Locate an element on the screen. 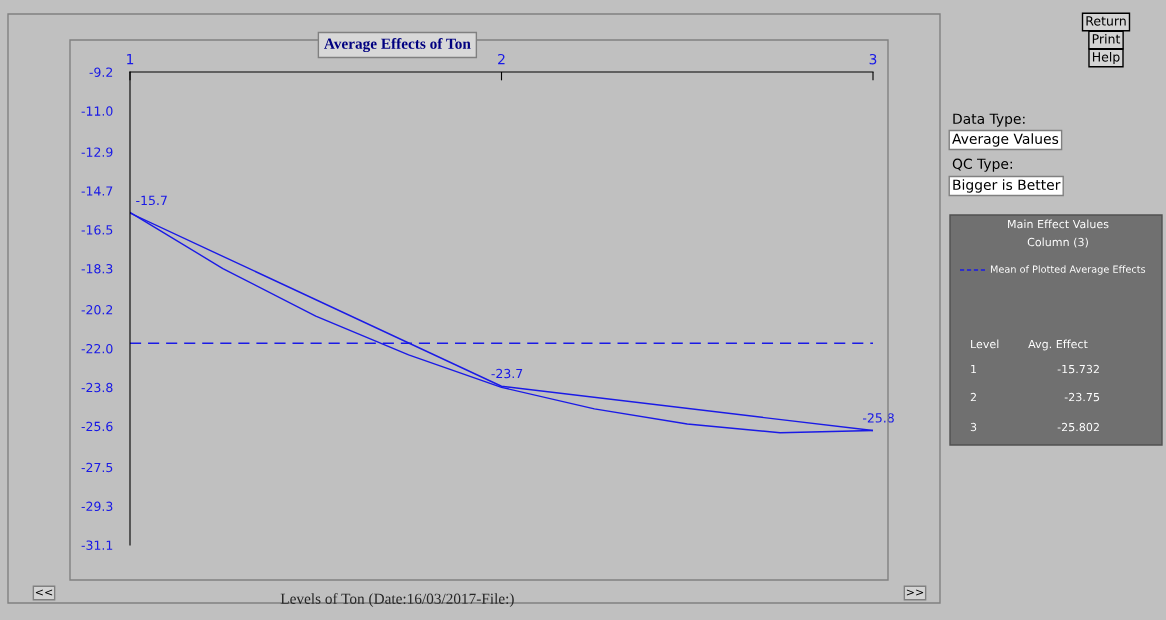 The width and height of the screenshot is (1166, 620). y-tick-label: -31.1 is located at coordinates (97, 545).